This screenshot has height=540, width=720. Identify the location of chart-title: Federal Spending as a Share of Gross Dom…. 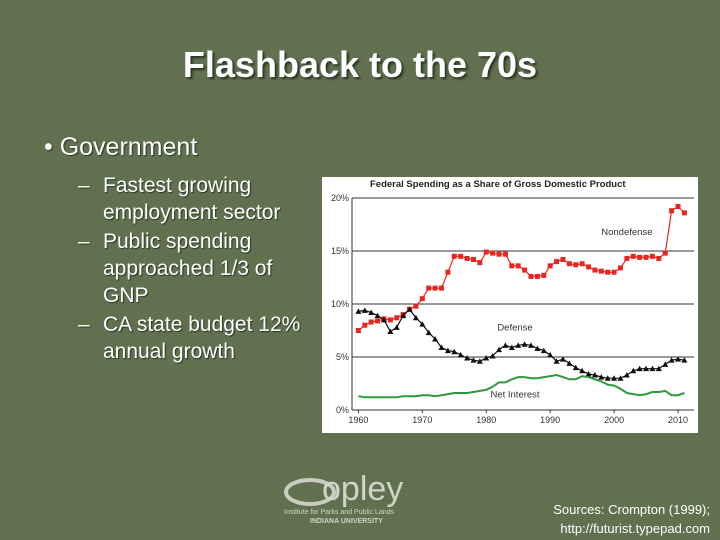
(498, 184).